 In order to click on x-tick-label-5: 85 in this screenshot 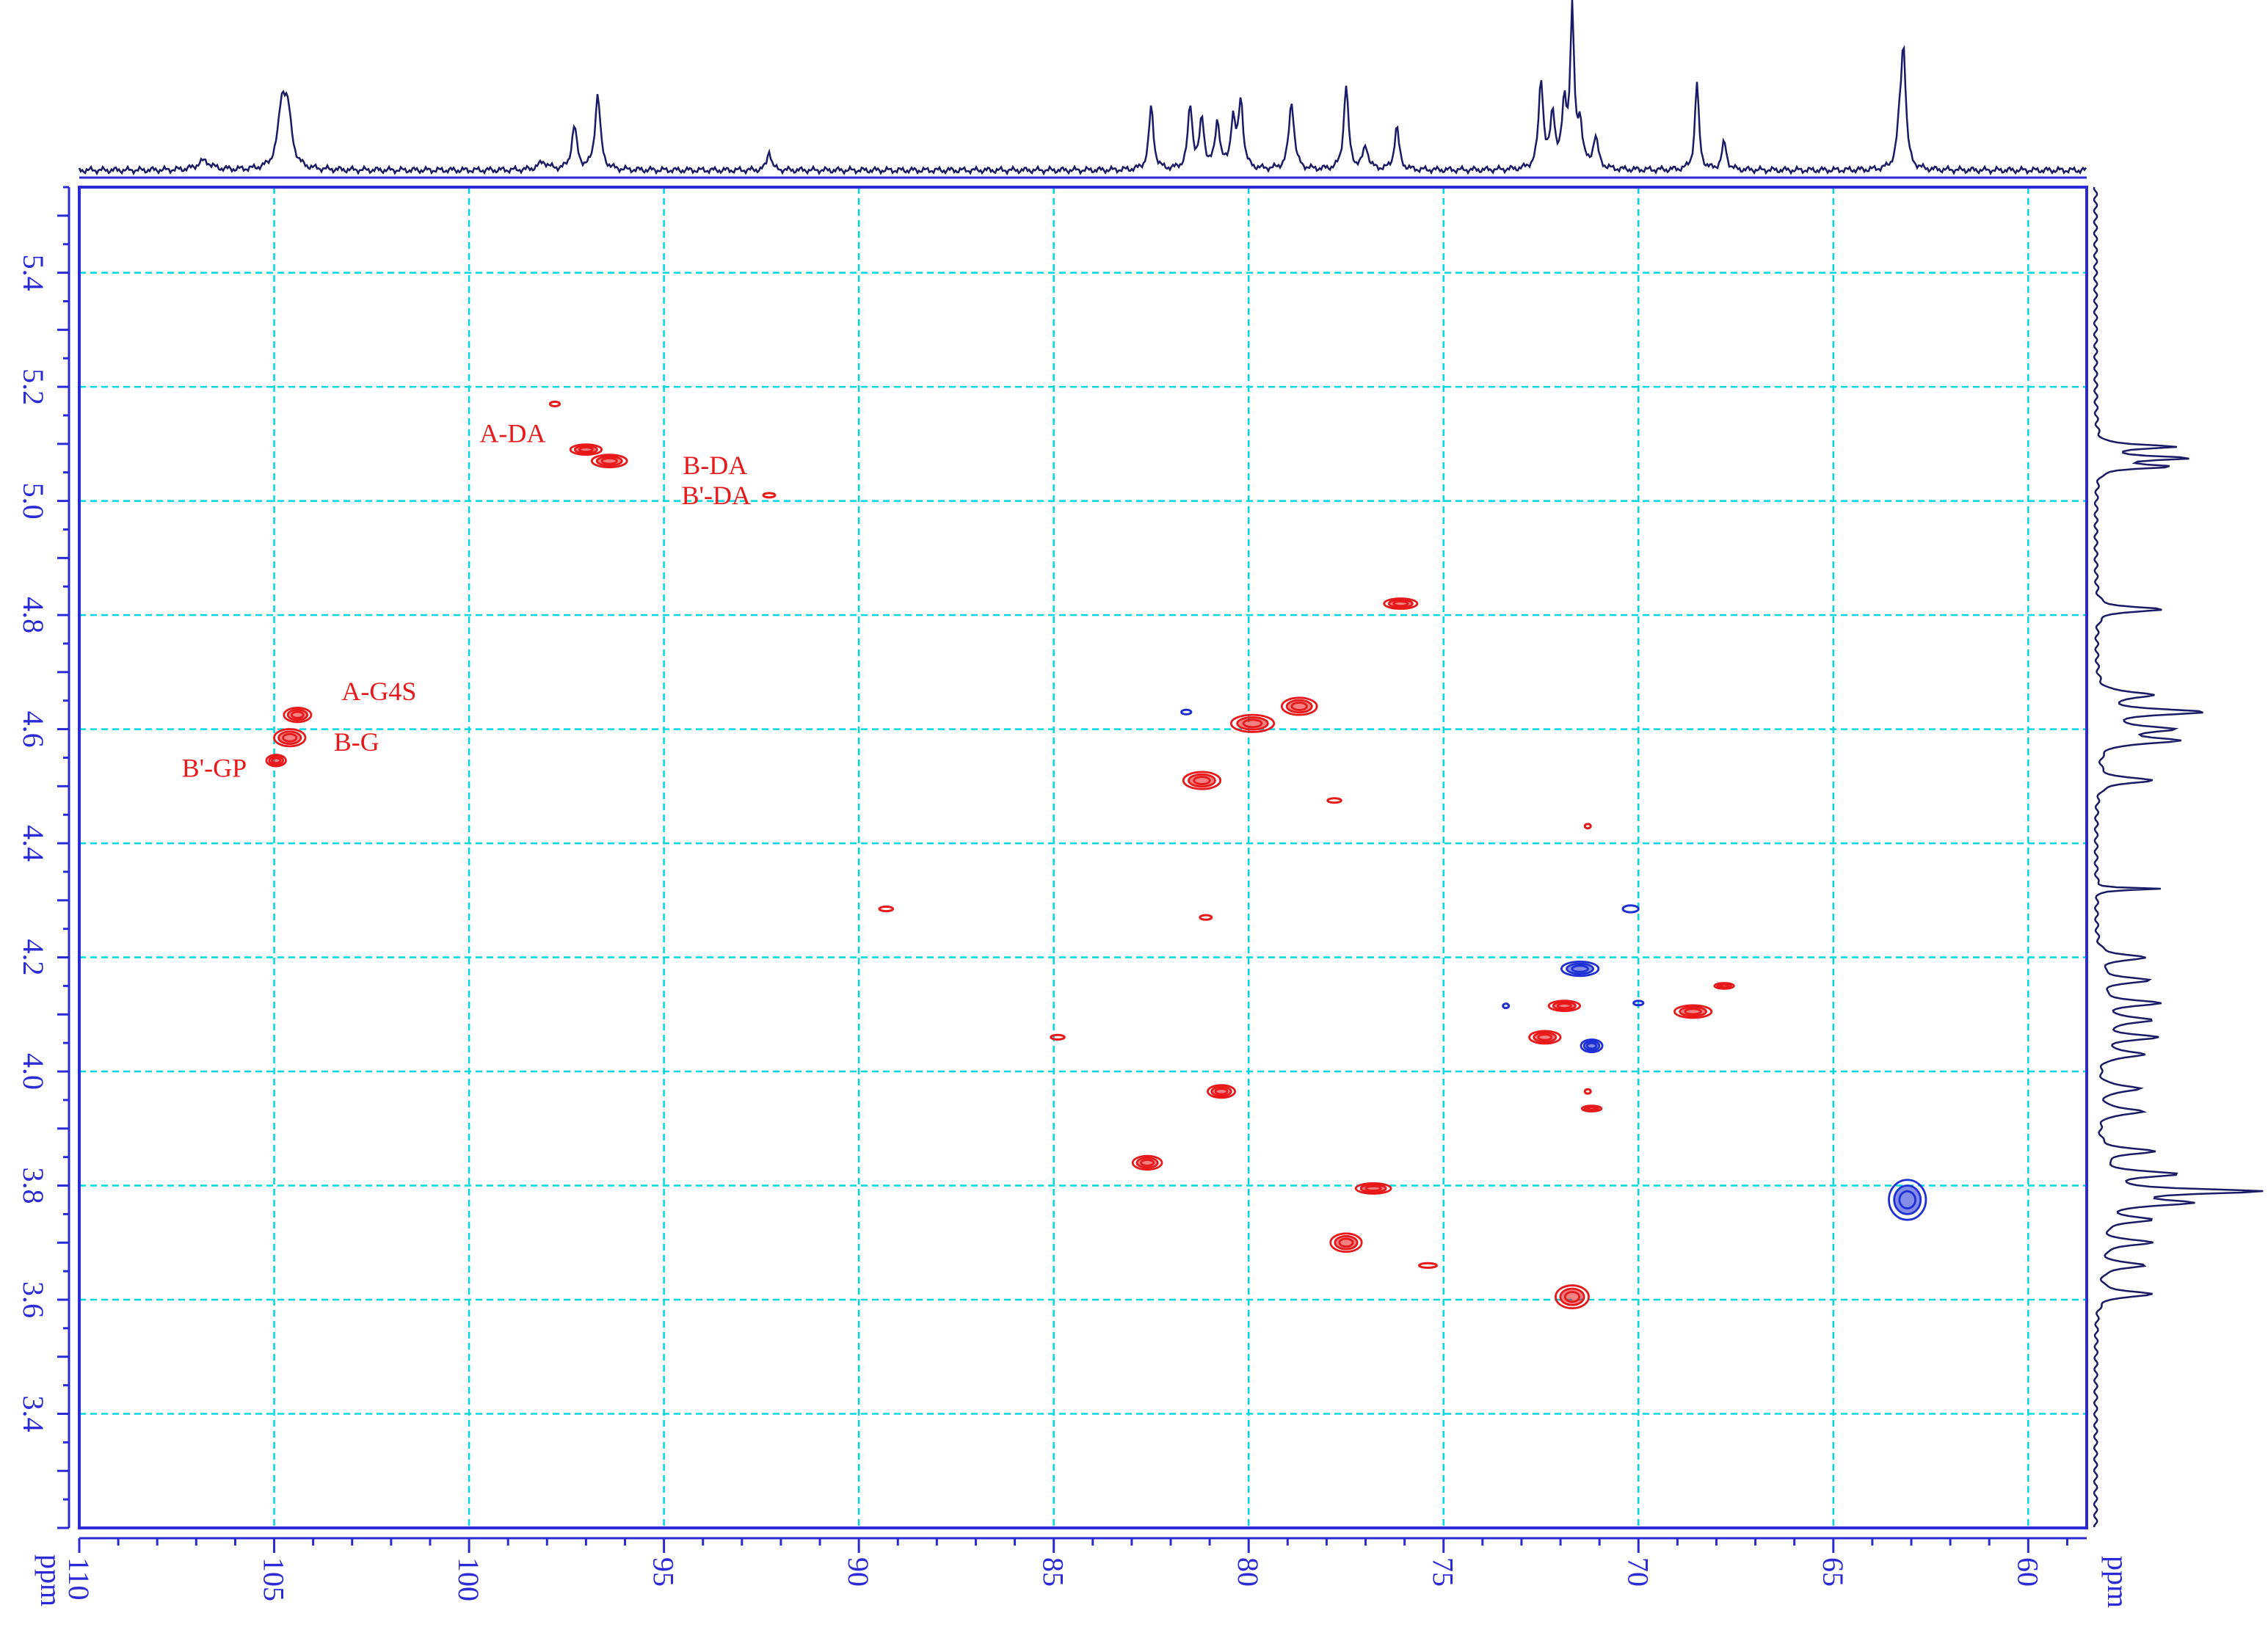, I will do `click(1053, 1572)`.